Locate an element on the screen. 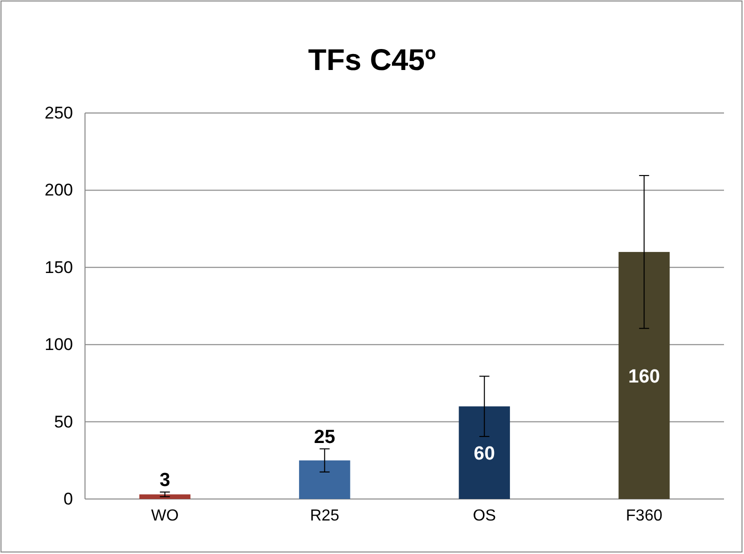 Image resolution: width=744 pixels, height=554 pixels. y-tick-label: 100 is located at coordinates (58, 344).